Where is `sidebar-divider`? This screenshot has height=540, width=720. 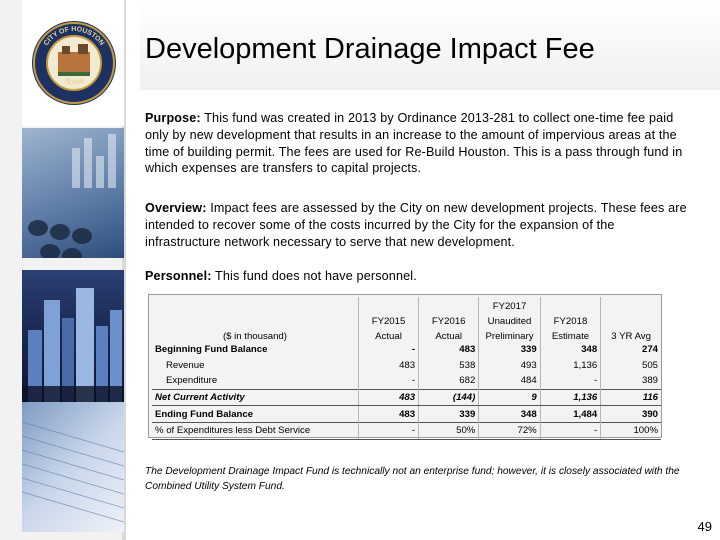
sidebar-divider is located at coordinates (124, 270).